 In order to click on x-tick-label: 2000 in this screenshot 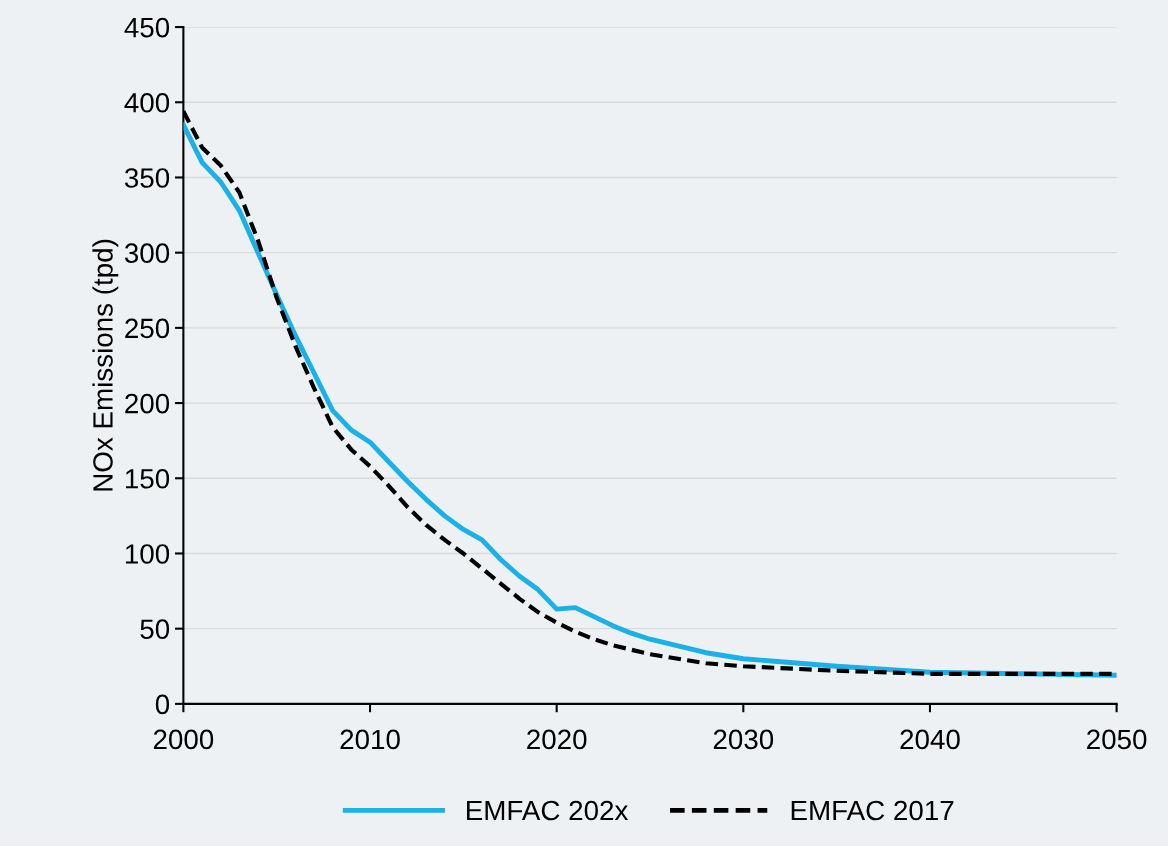, I will do `click(183, 739)`.